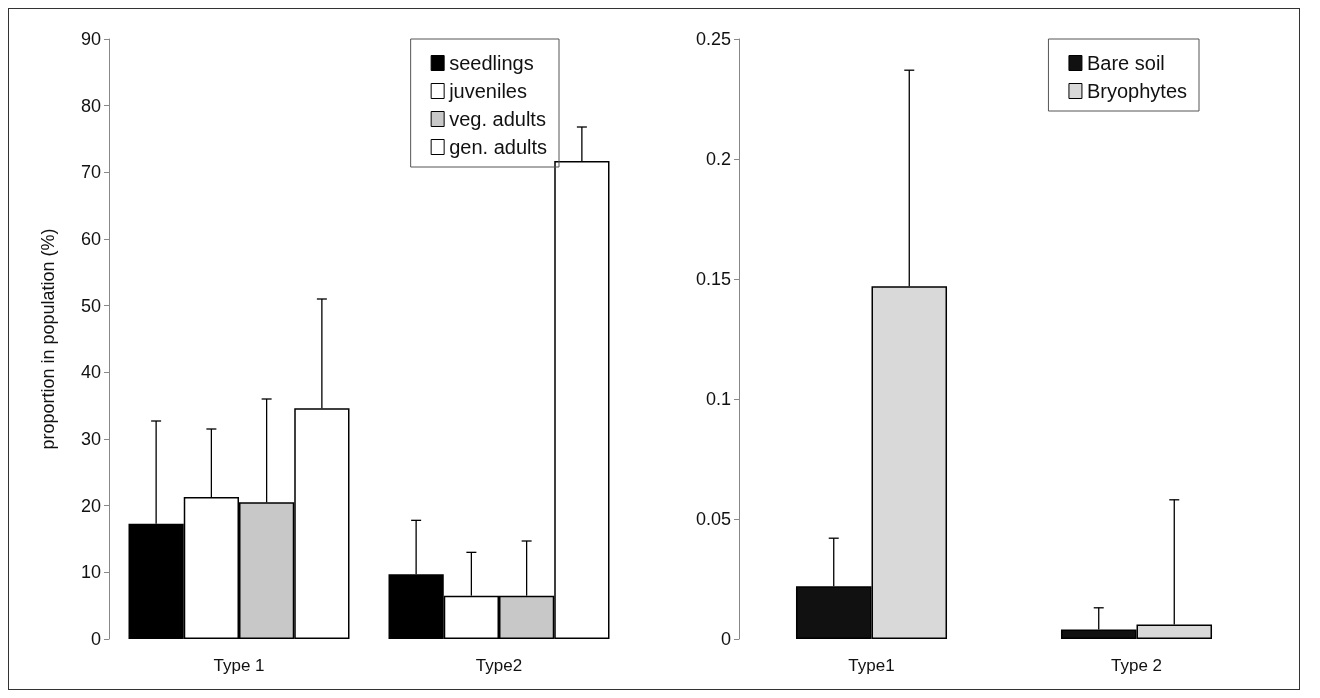  Describe the element at coordinates (90, 305) in the screenshot. I see `y-tick-label: 50` at that location.